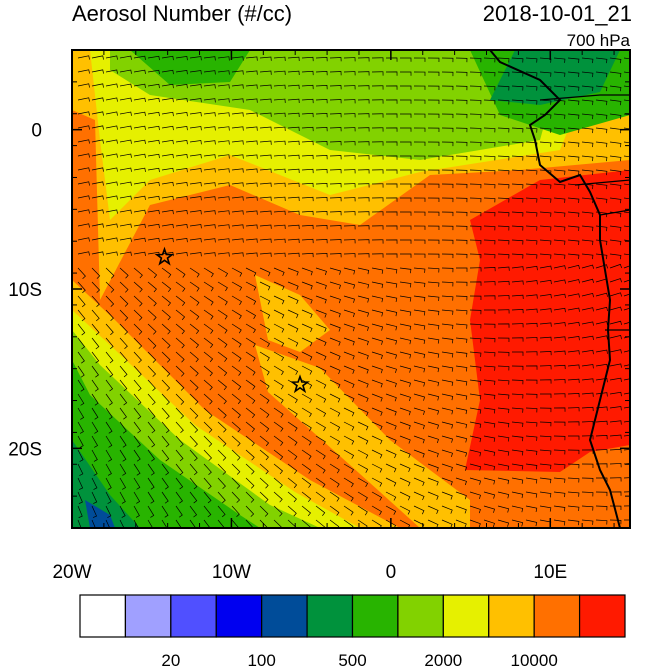 Image resolution: width=650 pixels, height=672 pixels. Describe the element at coordinates (284, 616) in the screenshot. I see `colorbar-box` at that location.